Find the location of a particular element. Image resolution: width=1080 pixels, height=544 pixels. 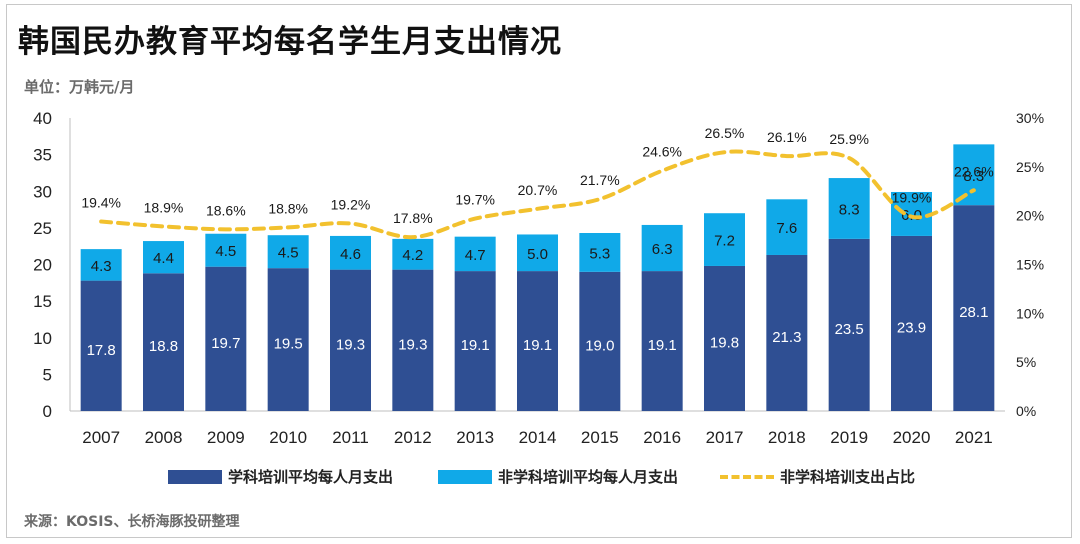

x-tick-label: 2010 is located at coordinates (288, 437).